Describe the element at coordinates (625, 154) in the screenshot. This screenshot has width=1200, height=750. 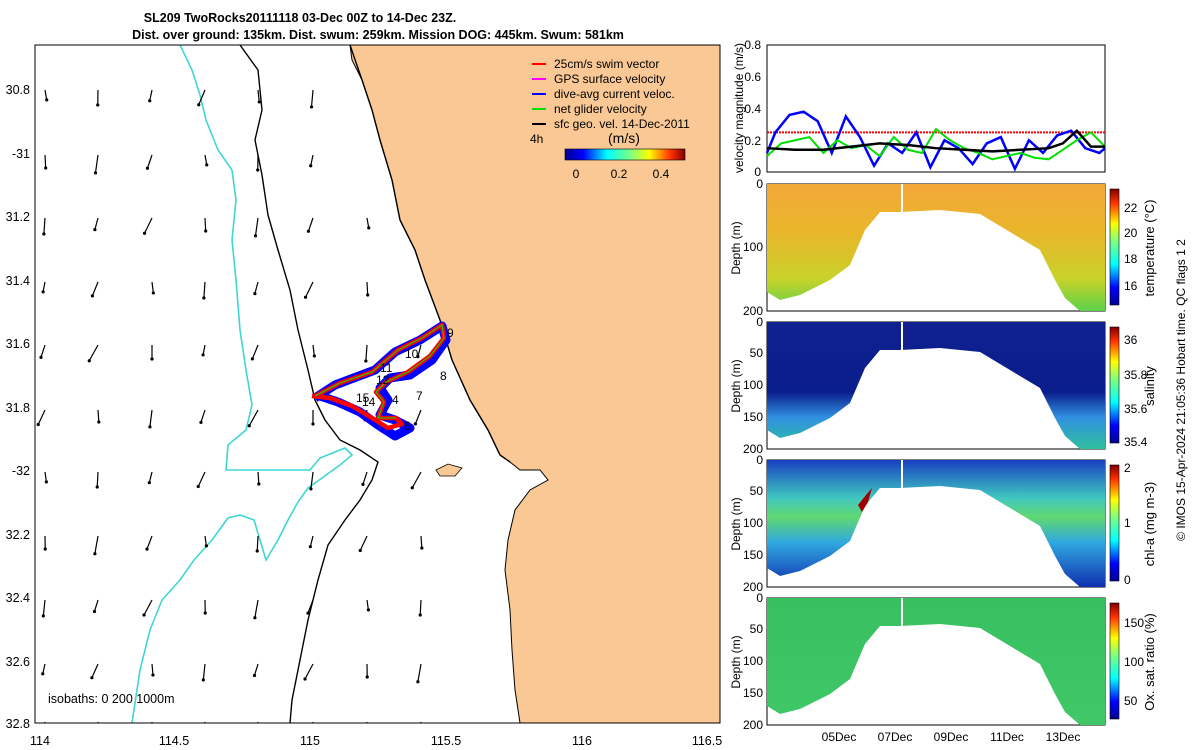
I see `speed-colorbar` at that location.